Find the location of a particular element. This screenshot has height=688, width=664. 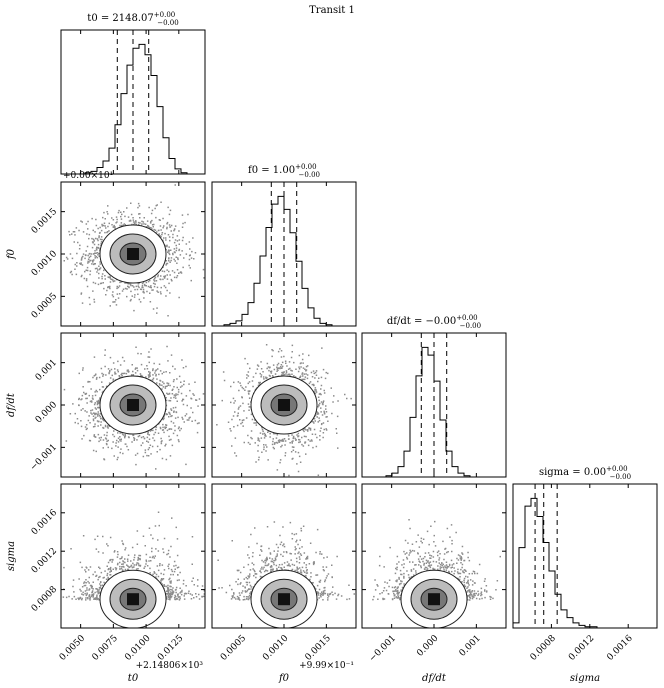

x-axis-label: t0 is located at coordinates (133, 678).